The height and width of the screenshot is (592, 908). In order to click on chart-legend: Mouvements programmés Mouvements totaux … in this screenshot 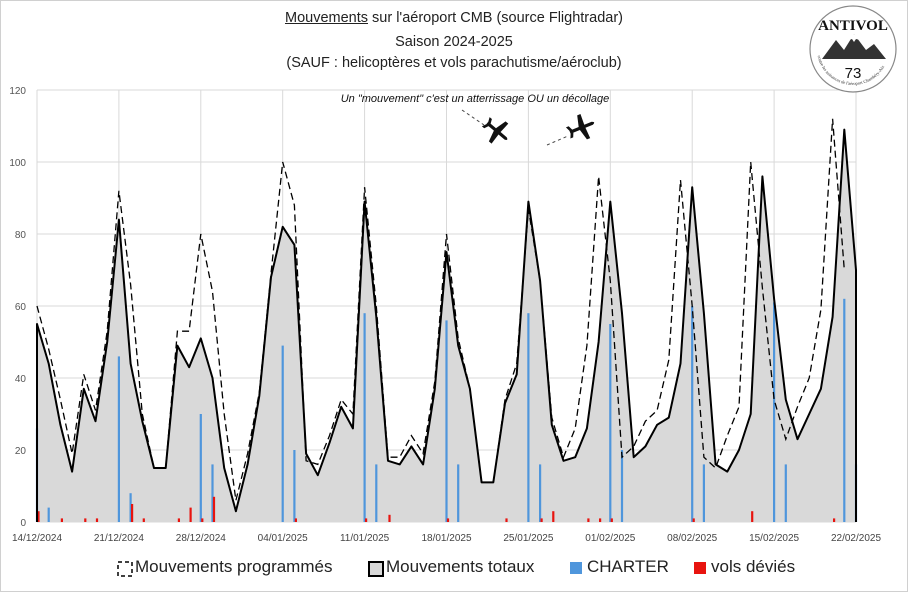, I will do `click(454, 569)`.